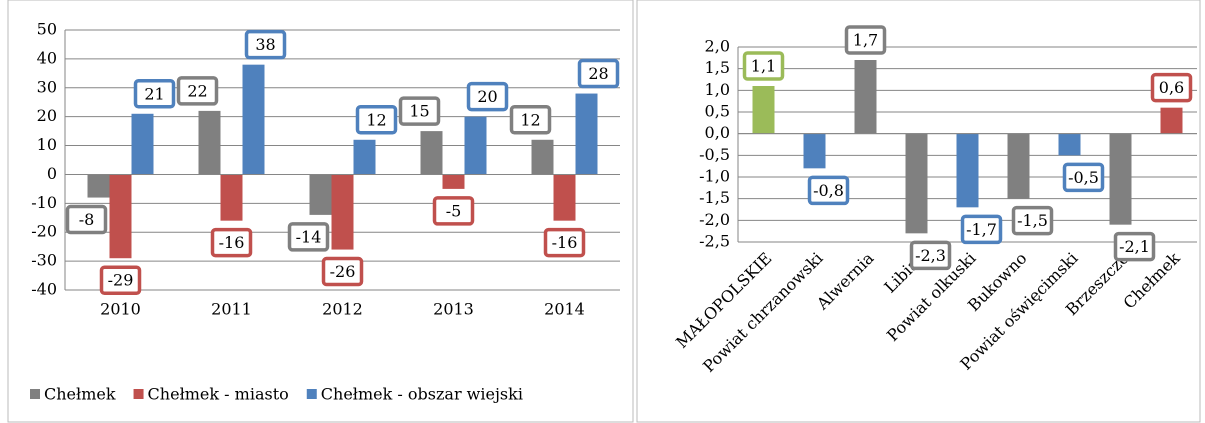 Image resolution: width=1205 pixels, height=423 pixels. I want to click on y-tick-label: 50, so click(47, 29).